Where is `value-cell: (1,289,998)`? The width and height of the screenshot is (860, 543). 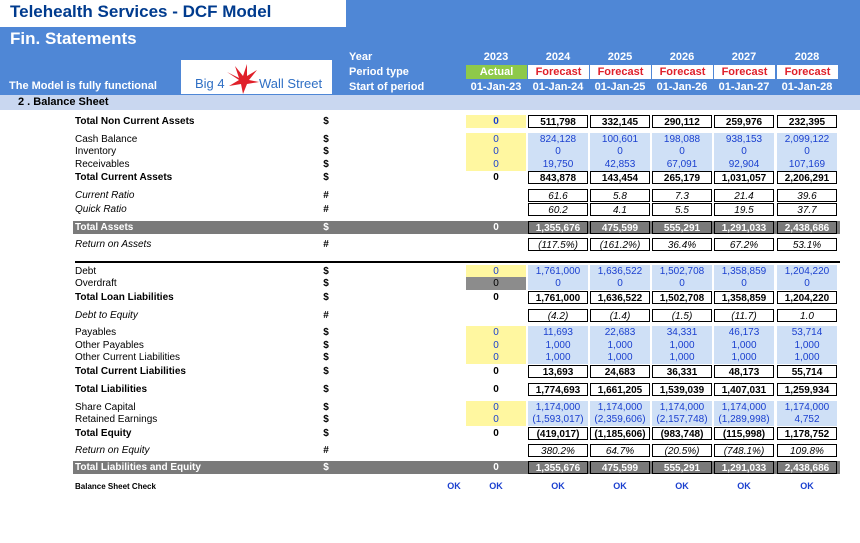
value-cell: (1,289,998) is located at coordinates (744, 419).